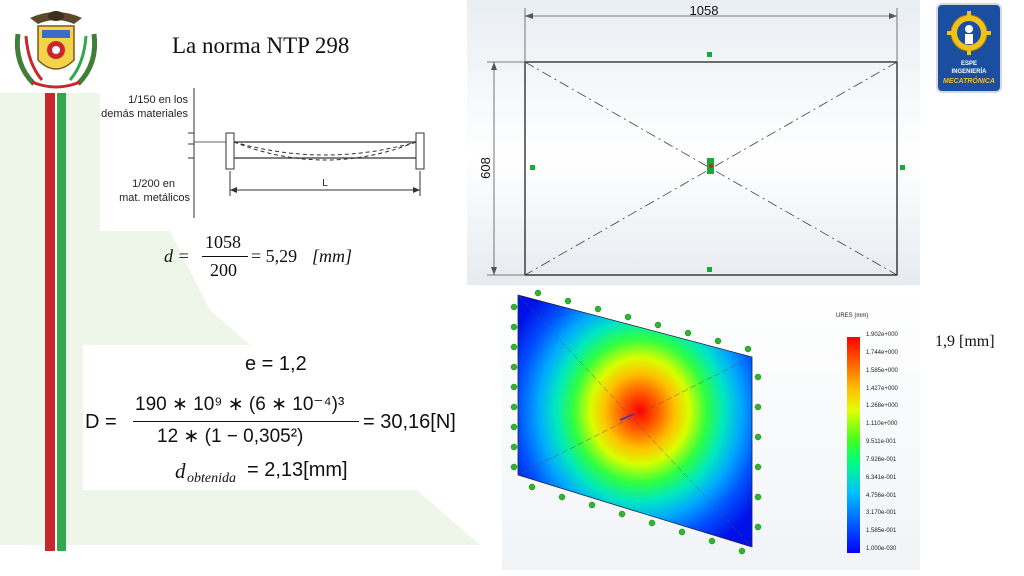 Image resolution: width=1024 pixels, height=576 pixels. What do you see at coordinates (158, 100) in the screenshot?
I see `label-other-materials-line1: 1/150 en los` at bounding box center [158, 100].